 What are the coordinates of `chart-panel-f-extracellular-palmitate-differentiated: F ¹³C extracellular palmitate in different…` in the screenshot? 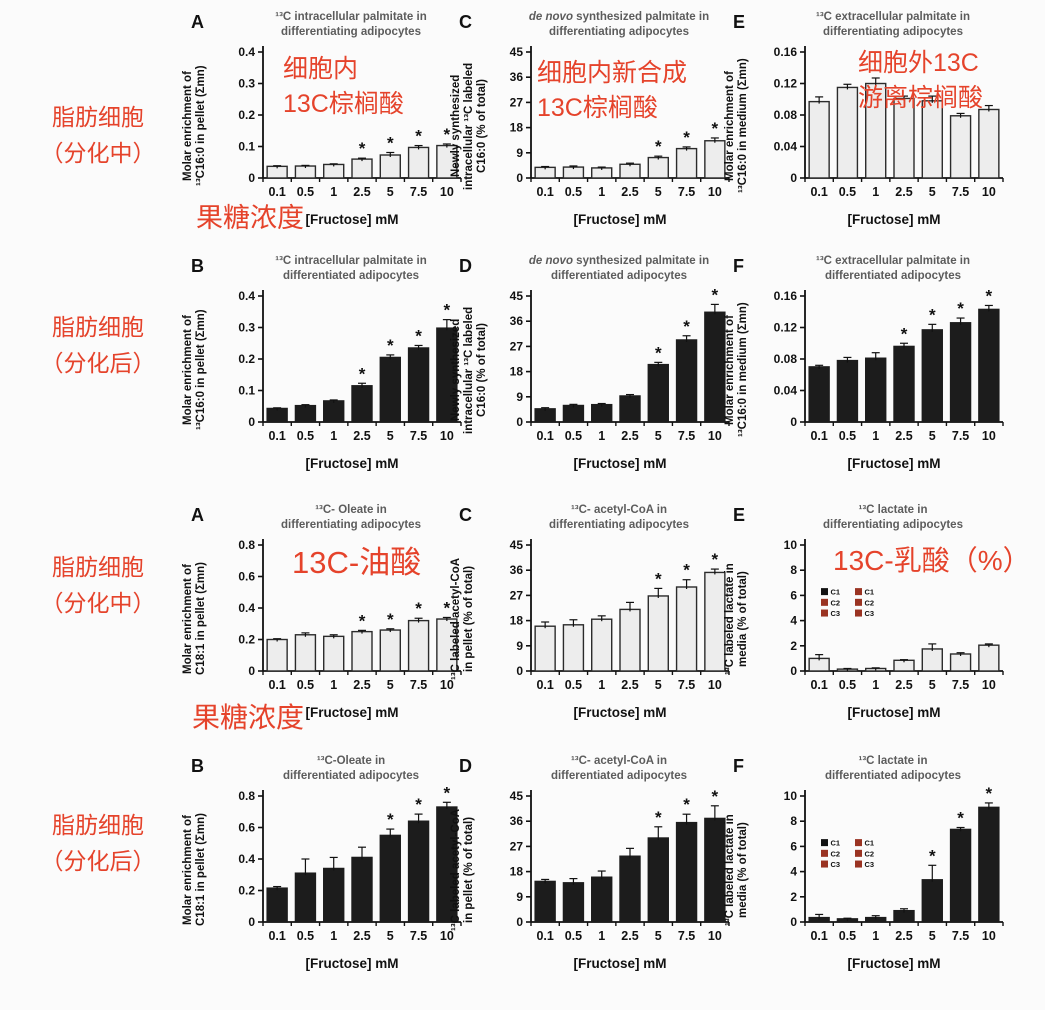 It's located at (868, 369).